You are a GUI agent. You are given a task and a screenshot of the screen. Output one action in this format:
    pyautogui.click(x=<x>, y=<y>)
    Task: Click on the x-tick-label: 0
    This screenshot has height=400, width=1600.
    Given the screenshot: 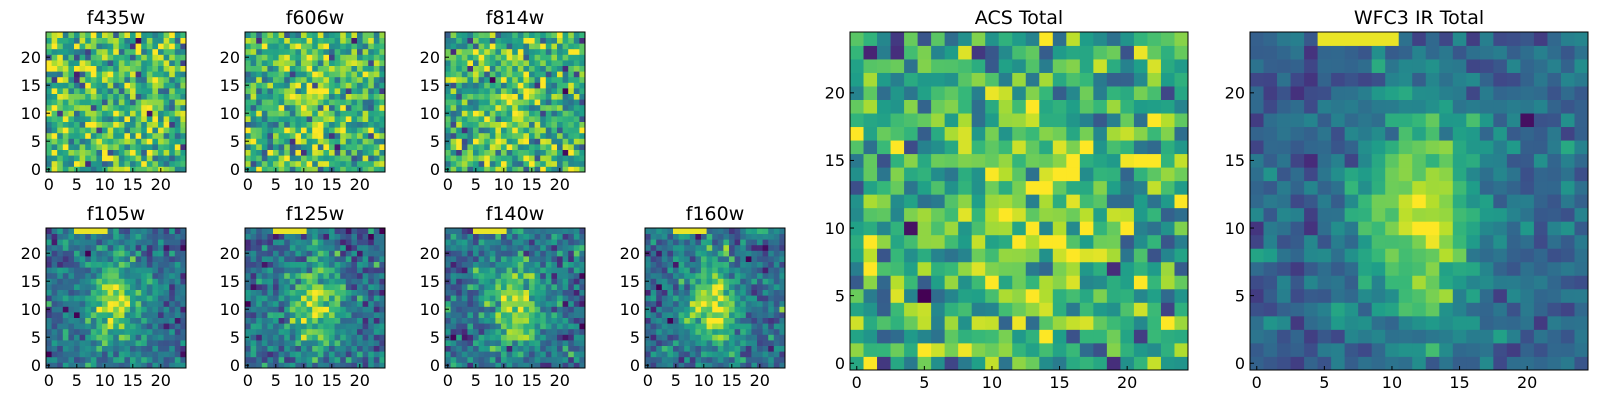 What is the action you would take?
    pyautogui.click(x=49, y=184)
    